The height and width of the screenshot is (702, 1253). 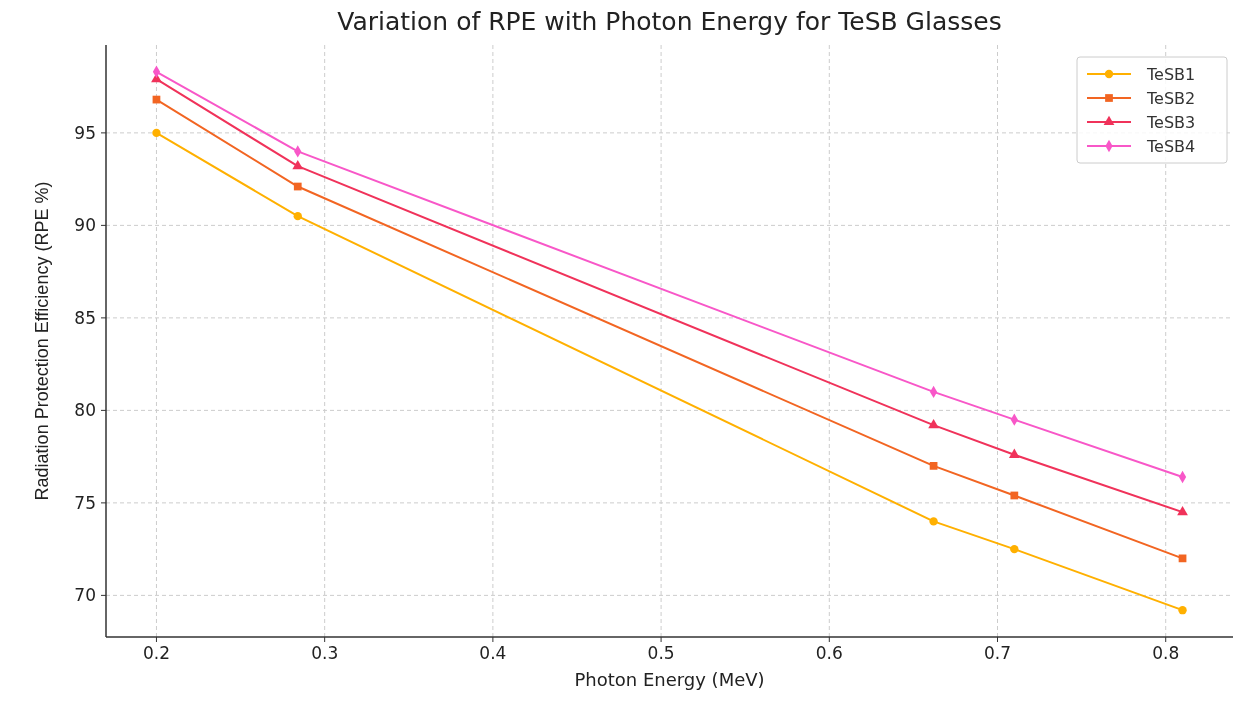 I want to click on x-tick-label: 0.7, so click(x=997, y=653).